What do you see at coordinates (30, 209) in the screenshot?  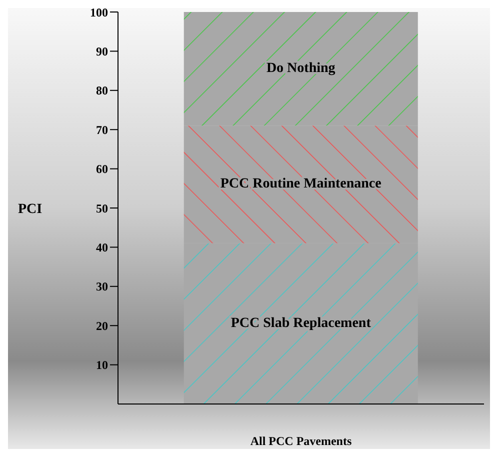 I see `y-axis-title: PCI` at bounding box center [30, 209].